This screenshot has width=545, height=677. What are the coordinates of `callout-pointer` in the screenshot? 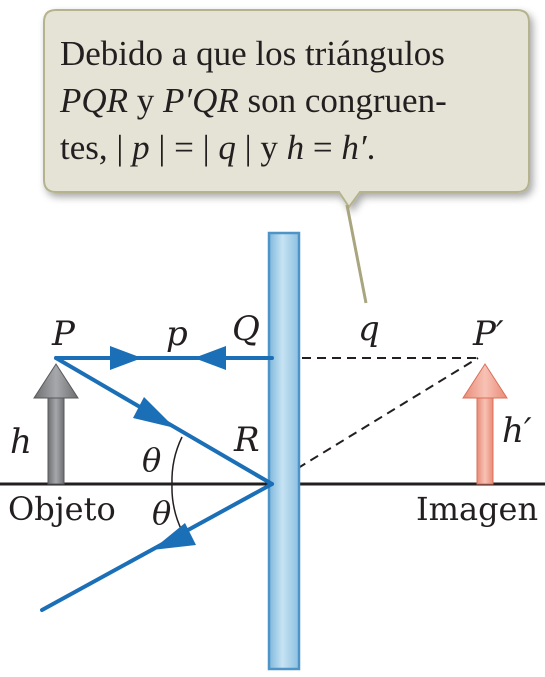 It's located at (356, 254).